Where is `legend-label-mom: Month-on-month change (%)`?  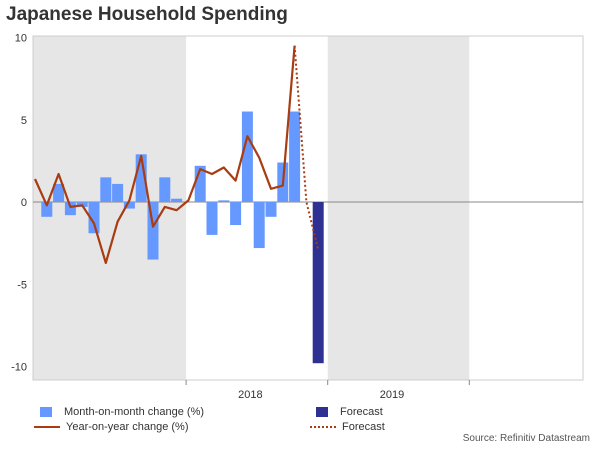
legend-label-mom: Month-on-month change (%) is located at coordinates (134, 412).